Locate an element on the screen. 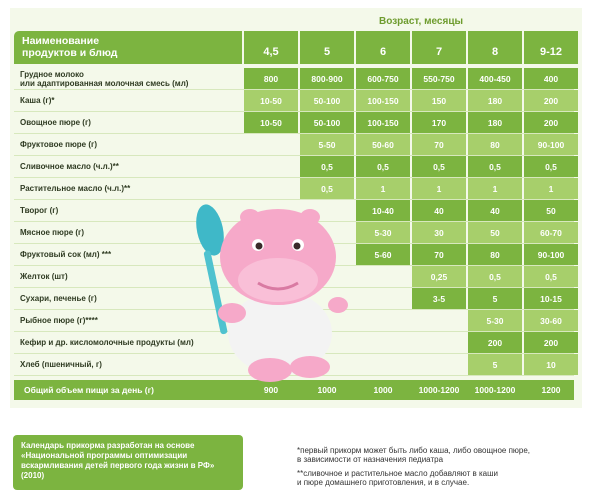  age-header: 7 is located at coordinates (439, 47).